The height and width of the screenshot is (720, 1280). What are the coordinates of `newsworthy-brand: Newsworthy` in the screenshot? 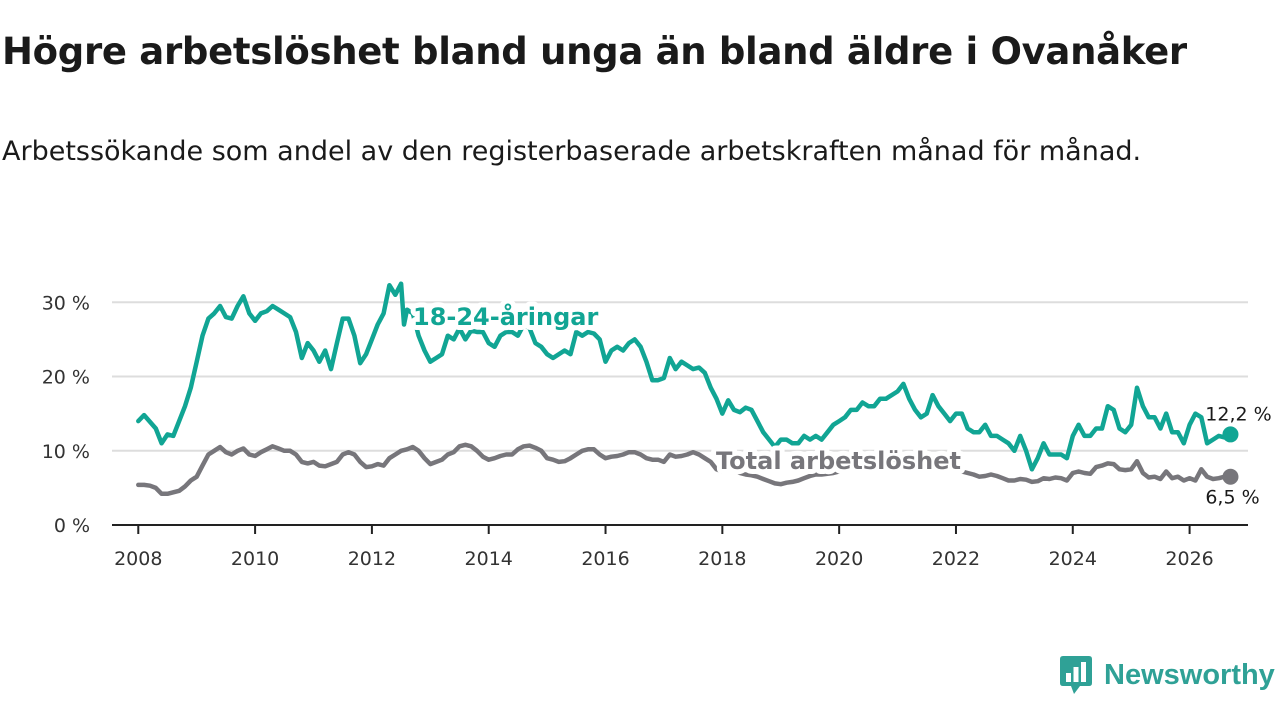 It's located at (1166, 675).